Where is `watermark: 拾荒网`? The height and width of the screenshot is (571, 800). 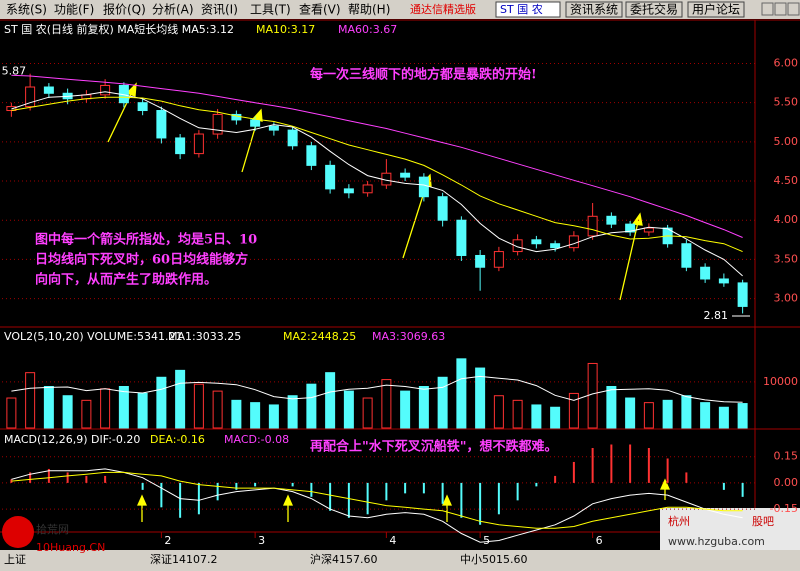 watermark: 拾荒网 is located at coordinates (52, 529).